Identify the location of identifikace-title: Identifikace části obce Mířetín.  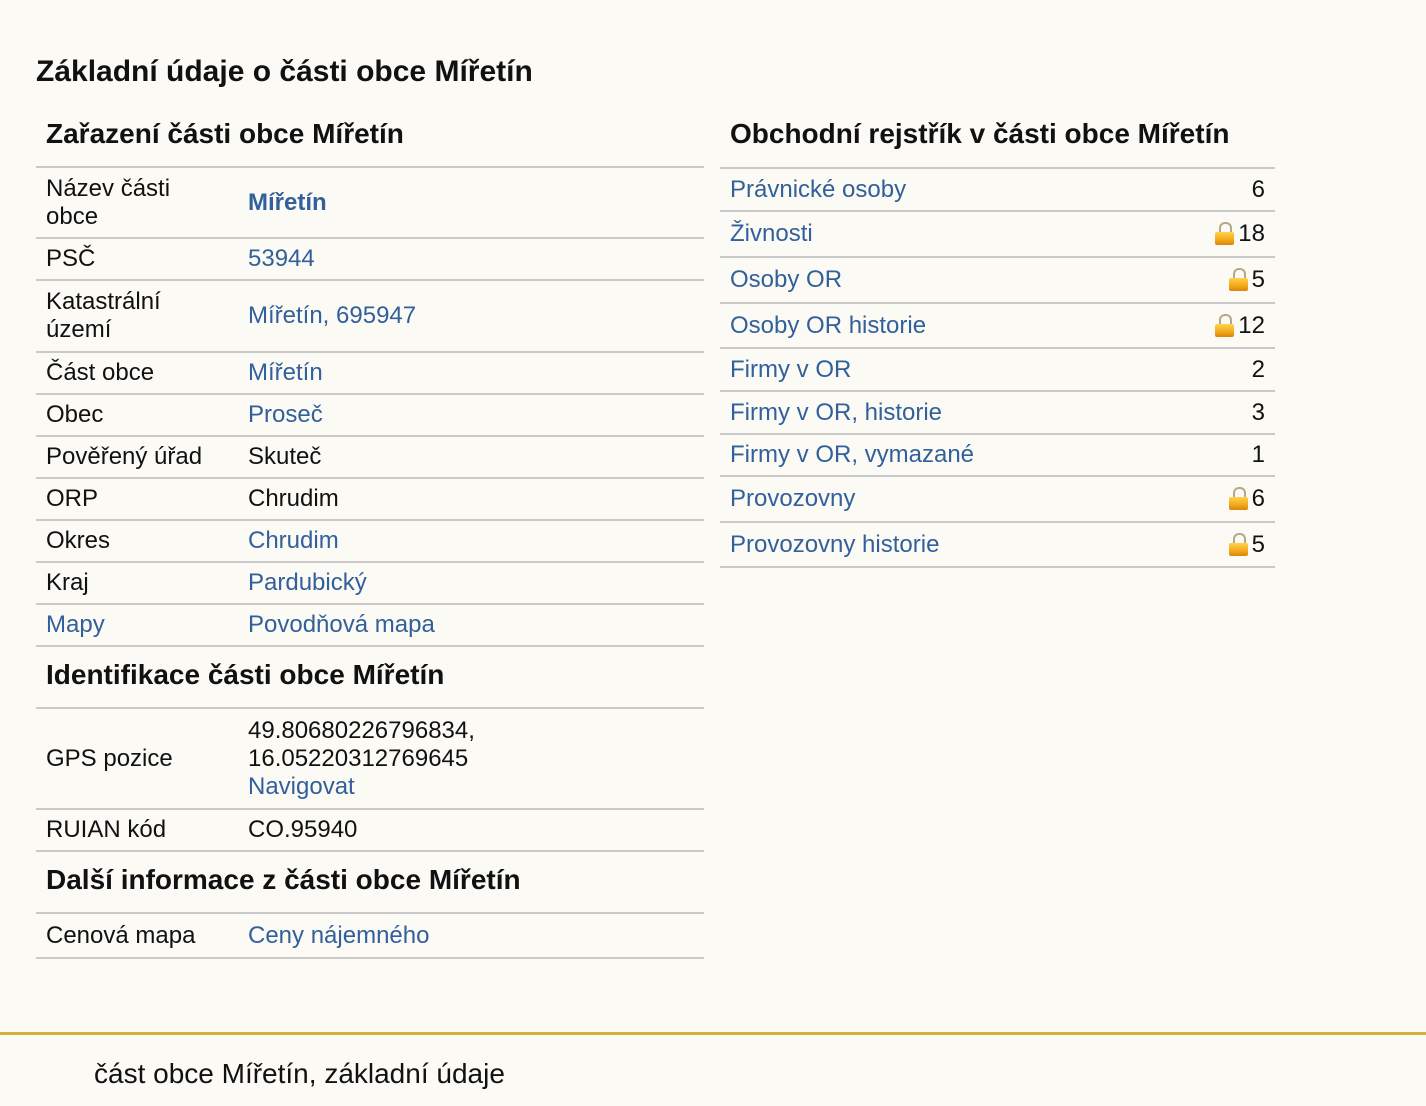
(370, 678).